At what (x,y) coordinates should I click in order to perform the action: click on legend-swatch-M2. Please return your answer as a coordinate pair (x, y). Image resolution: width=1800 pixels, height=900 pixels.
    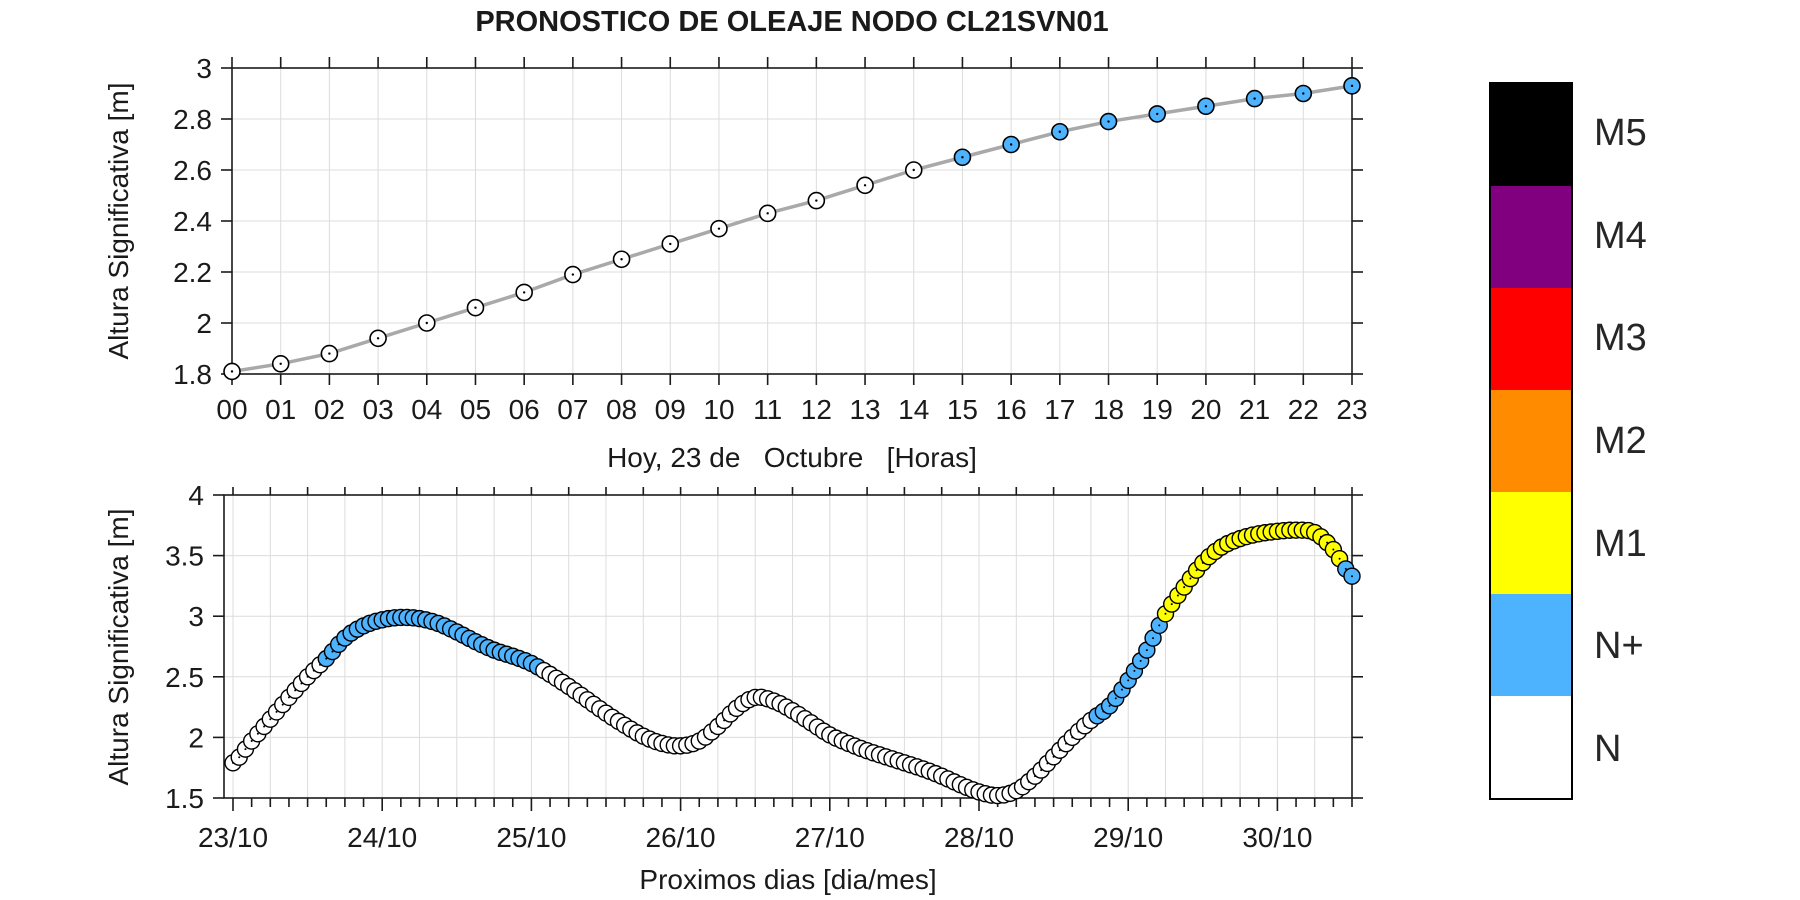
    Looking at the image, I should click on (1531, 441).